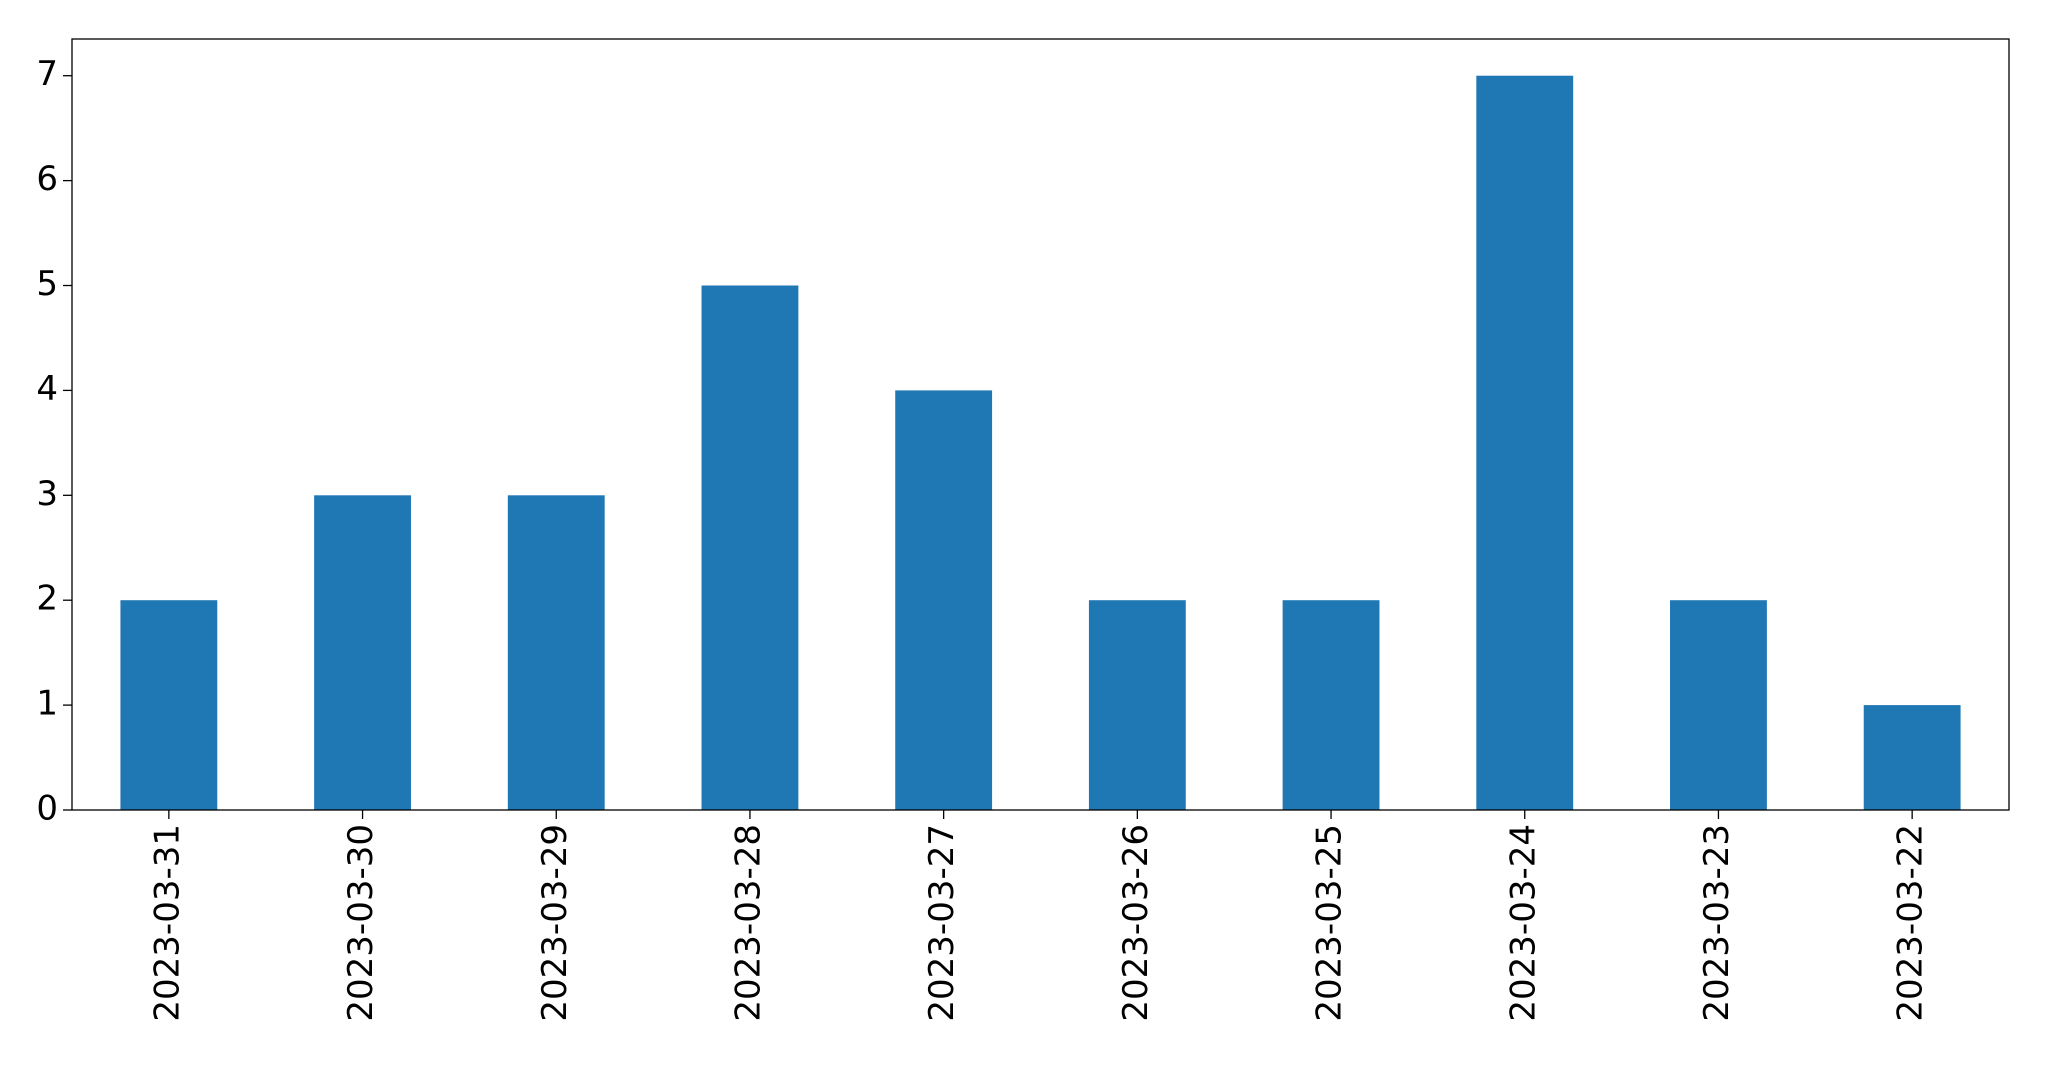 Image resolution: width=2049 pixels, height=1065 pixels. What do you see at coordinates (361, 923) in the screenshot?
I see `x-tick-label: 2023-03-30` at bounding box center [361, 923].